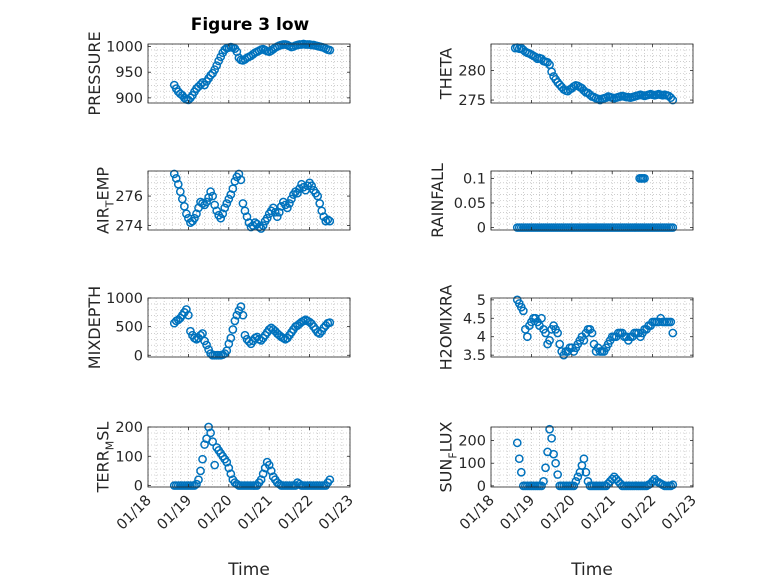 The height and width of the screenshot is (583, 778). Describe the element at coordinates (129, 197) in the screenshot. I see `y-tick-label: 276` at that location.